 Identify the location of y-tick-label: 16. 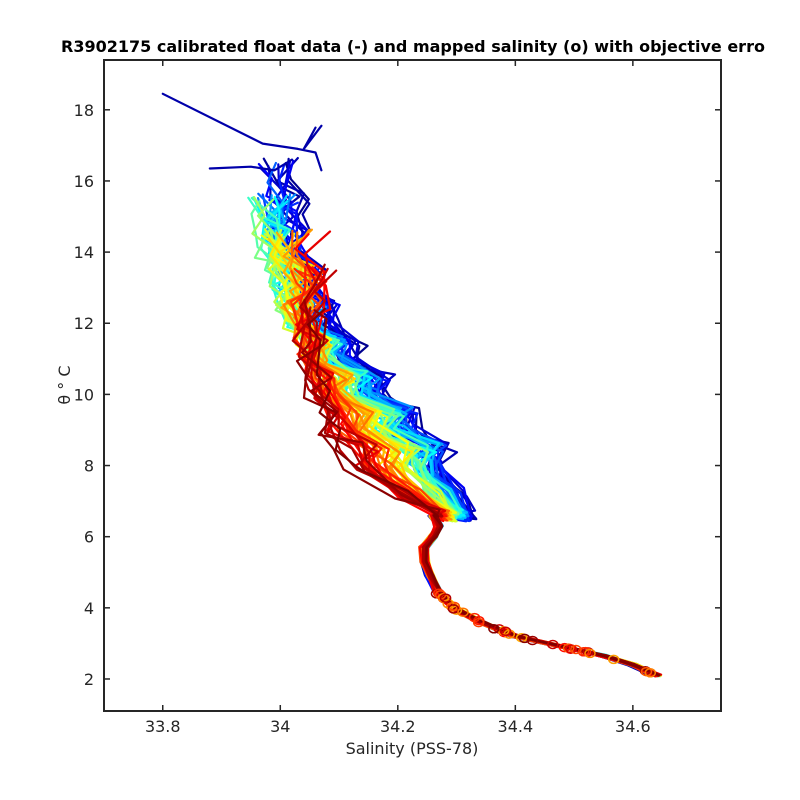
(84, 181).